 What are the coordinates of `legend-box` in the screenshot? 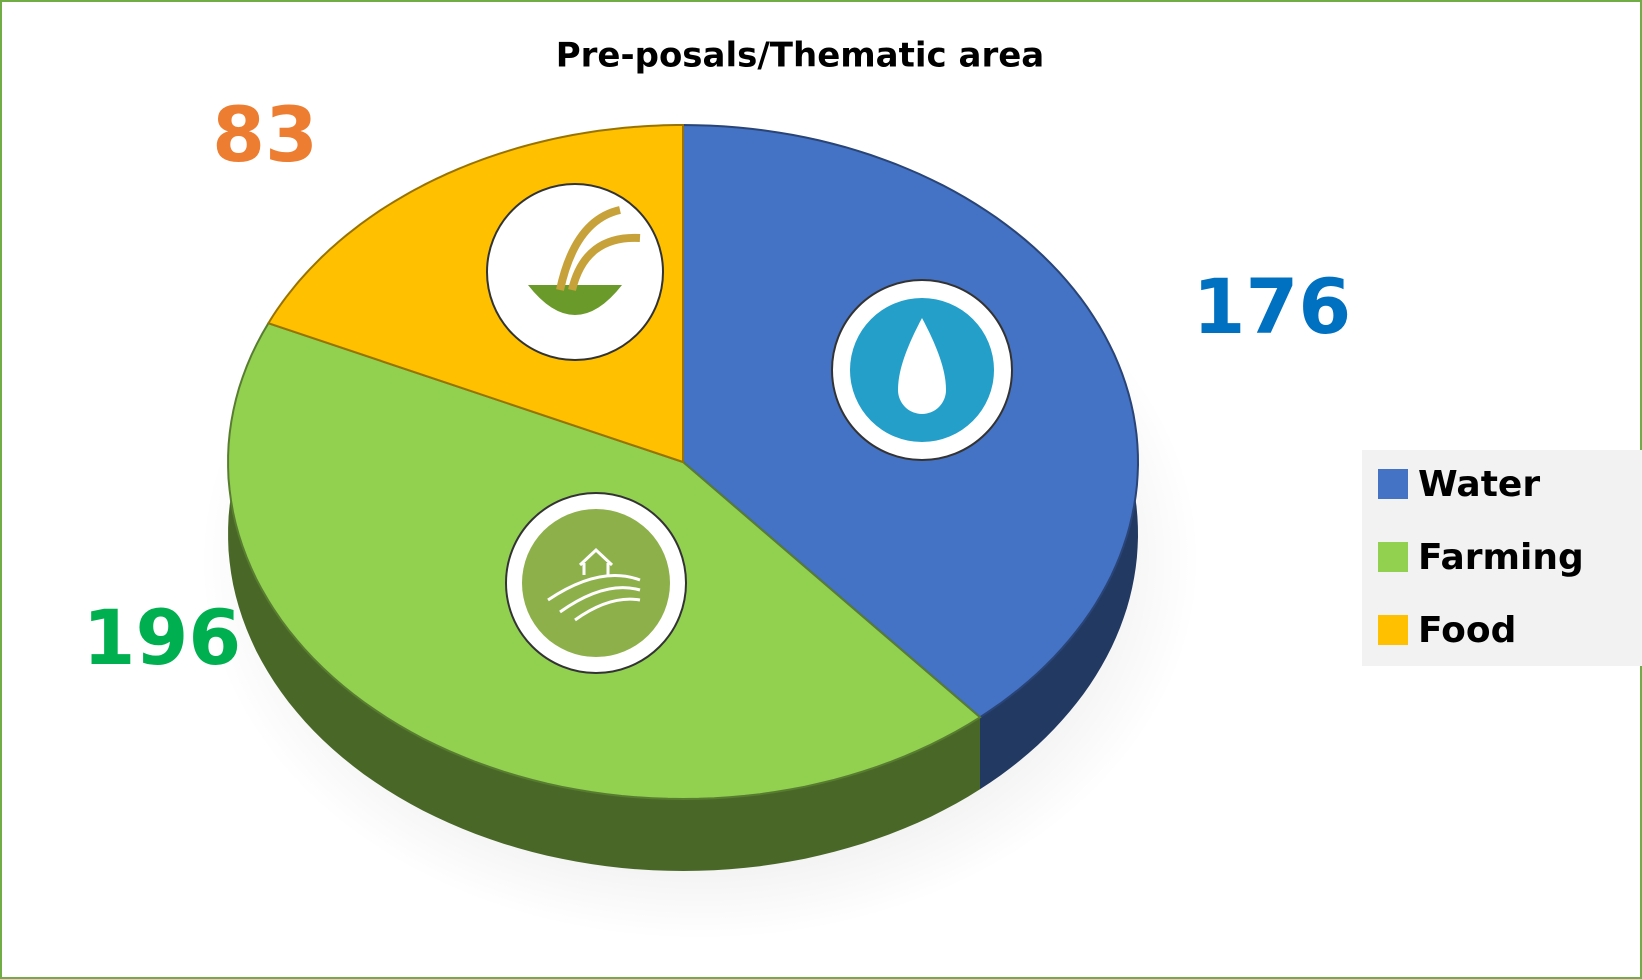 It's located at (1502, 558).